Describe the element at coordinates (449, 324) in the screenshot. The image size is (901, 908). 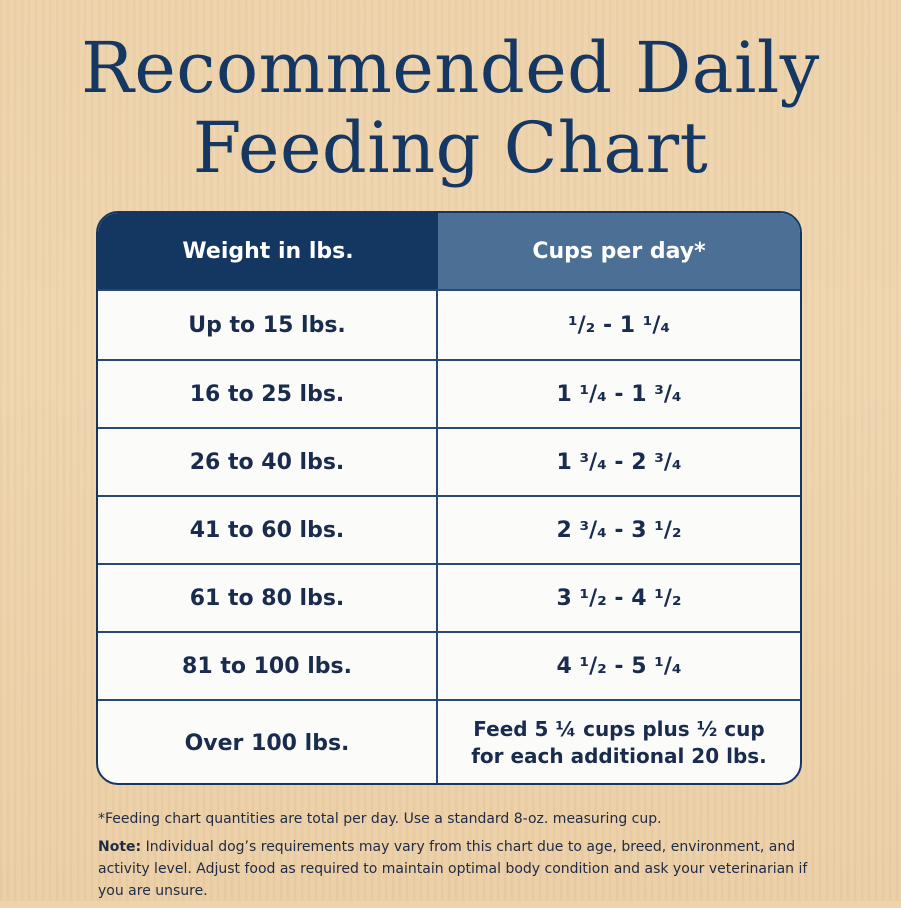
I see `table-row: Up to 15 lbs. ¹/₂ - 1 ¹/₄` at that location.